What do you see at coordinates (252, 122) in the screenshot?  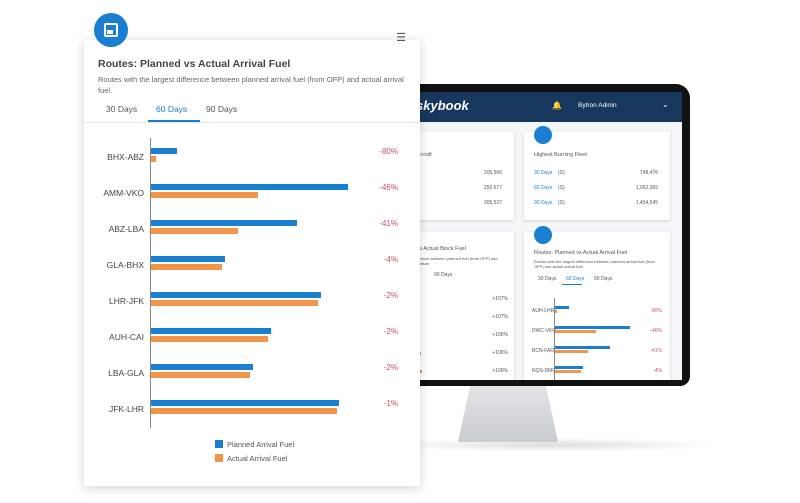 I see `tab-divider` at bounding box center [252, 122].